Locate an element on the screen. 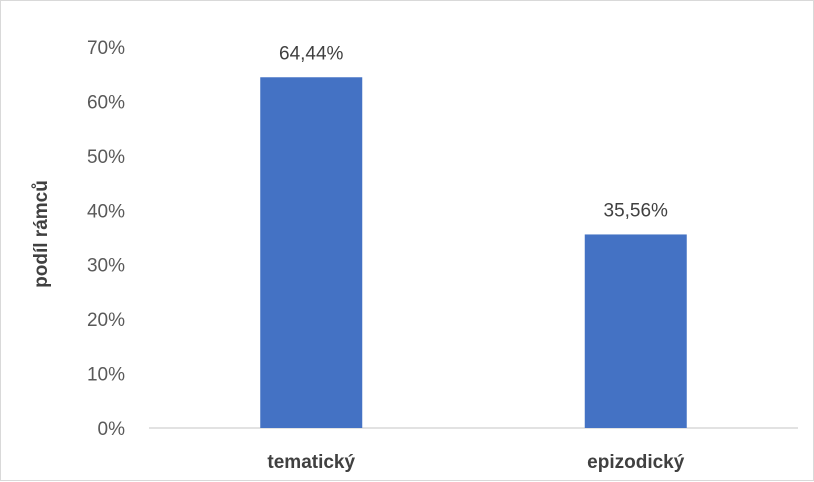 This screenshot has height=482, width=814. y-tick-label: 60% is located at coordinates (106, 102).